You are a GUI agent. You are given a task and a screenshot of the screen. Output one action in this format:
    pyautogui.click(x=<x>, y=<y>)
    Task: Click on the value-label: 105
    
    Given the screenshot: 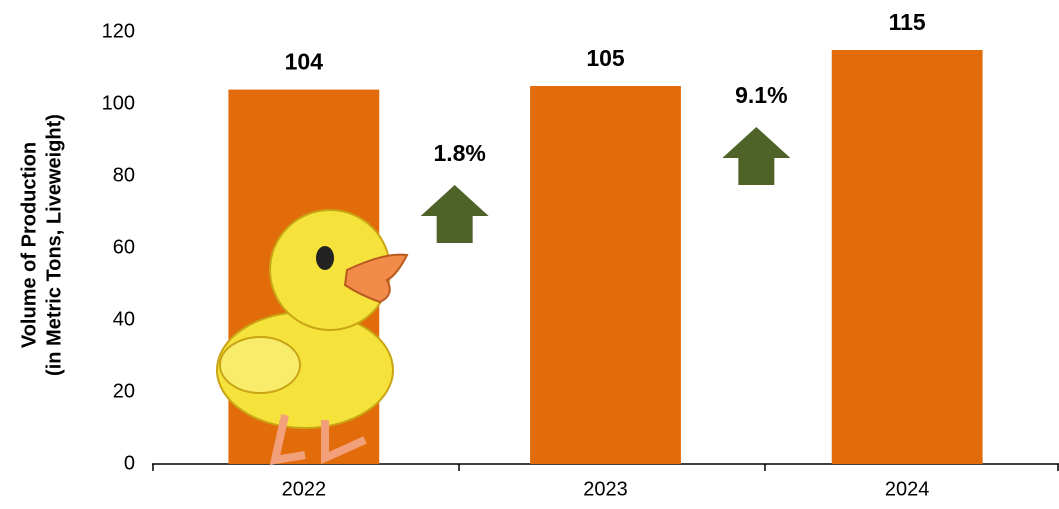 What is the action you would take?
    pyautogui.click(x=605, y=58)
    